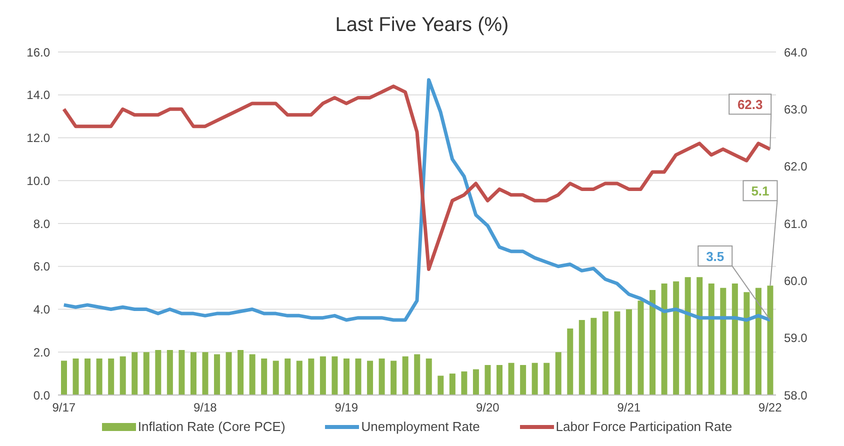 This screenshot has width=844, height=446. Describe the element at coordinates (796, 167) in the screenshot. I see `y2-tick-label: 62.0` at that location.